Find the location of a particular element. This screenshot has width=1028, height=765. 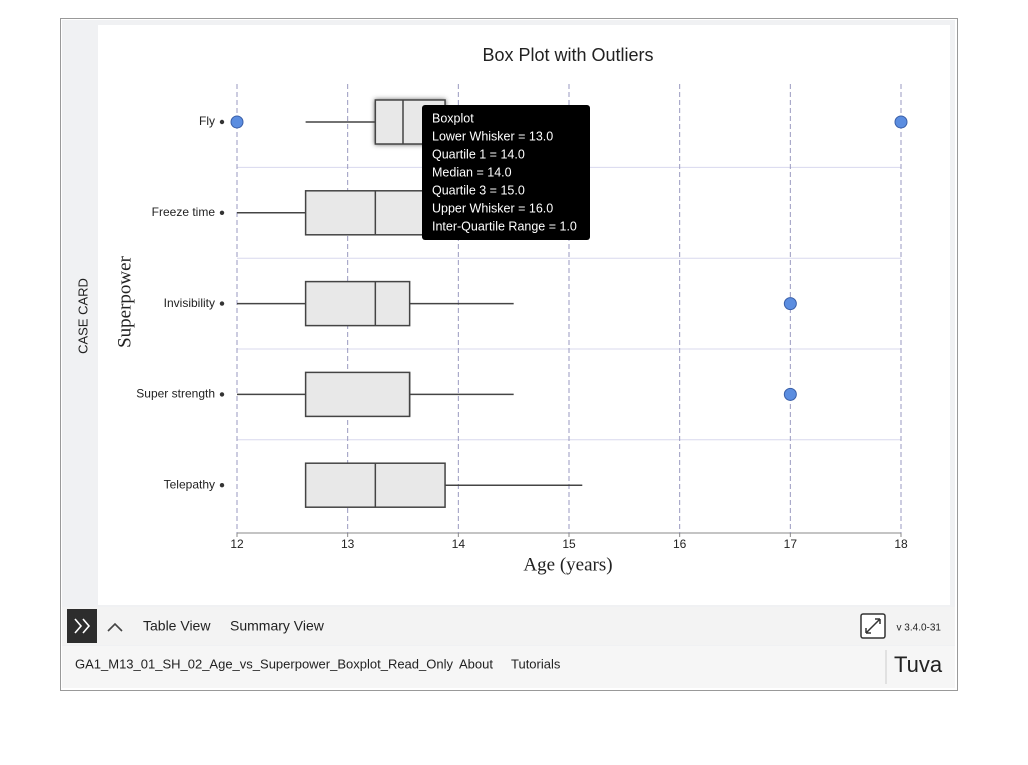

tutorials-link: Tutorials is located at coordinates (536, 663).